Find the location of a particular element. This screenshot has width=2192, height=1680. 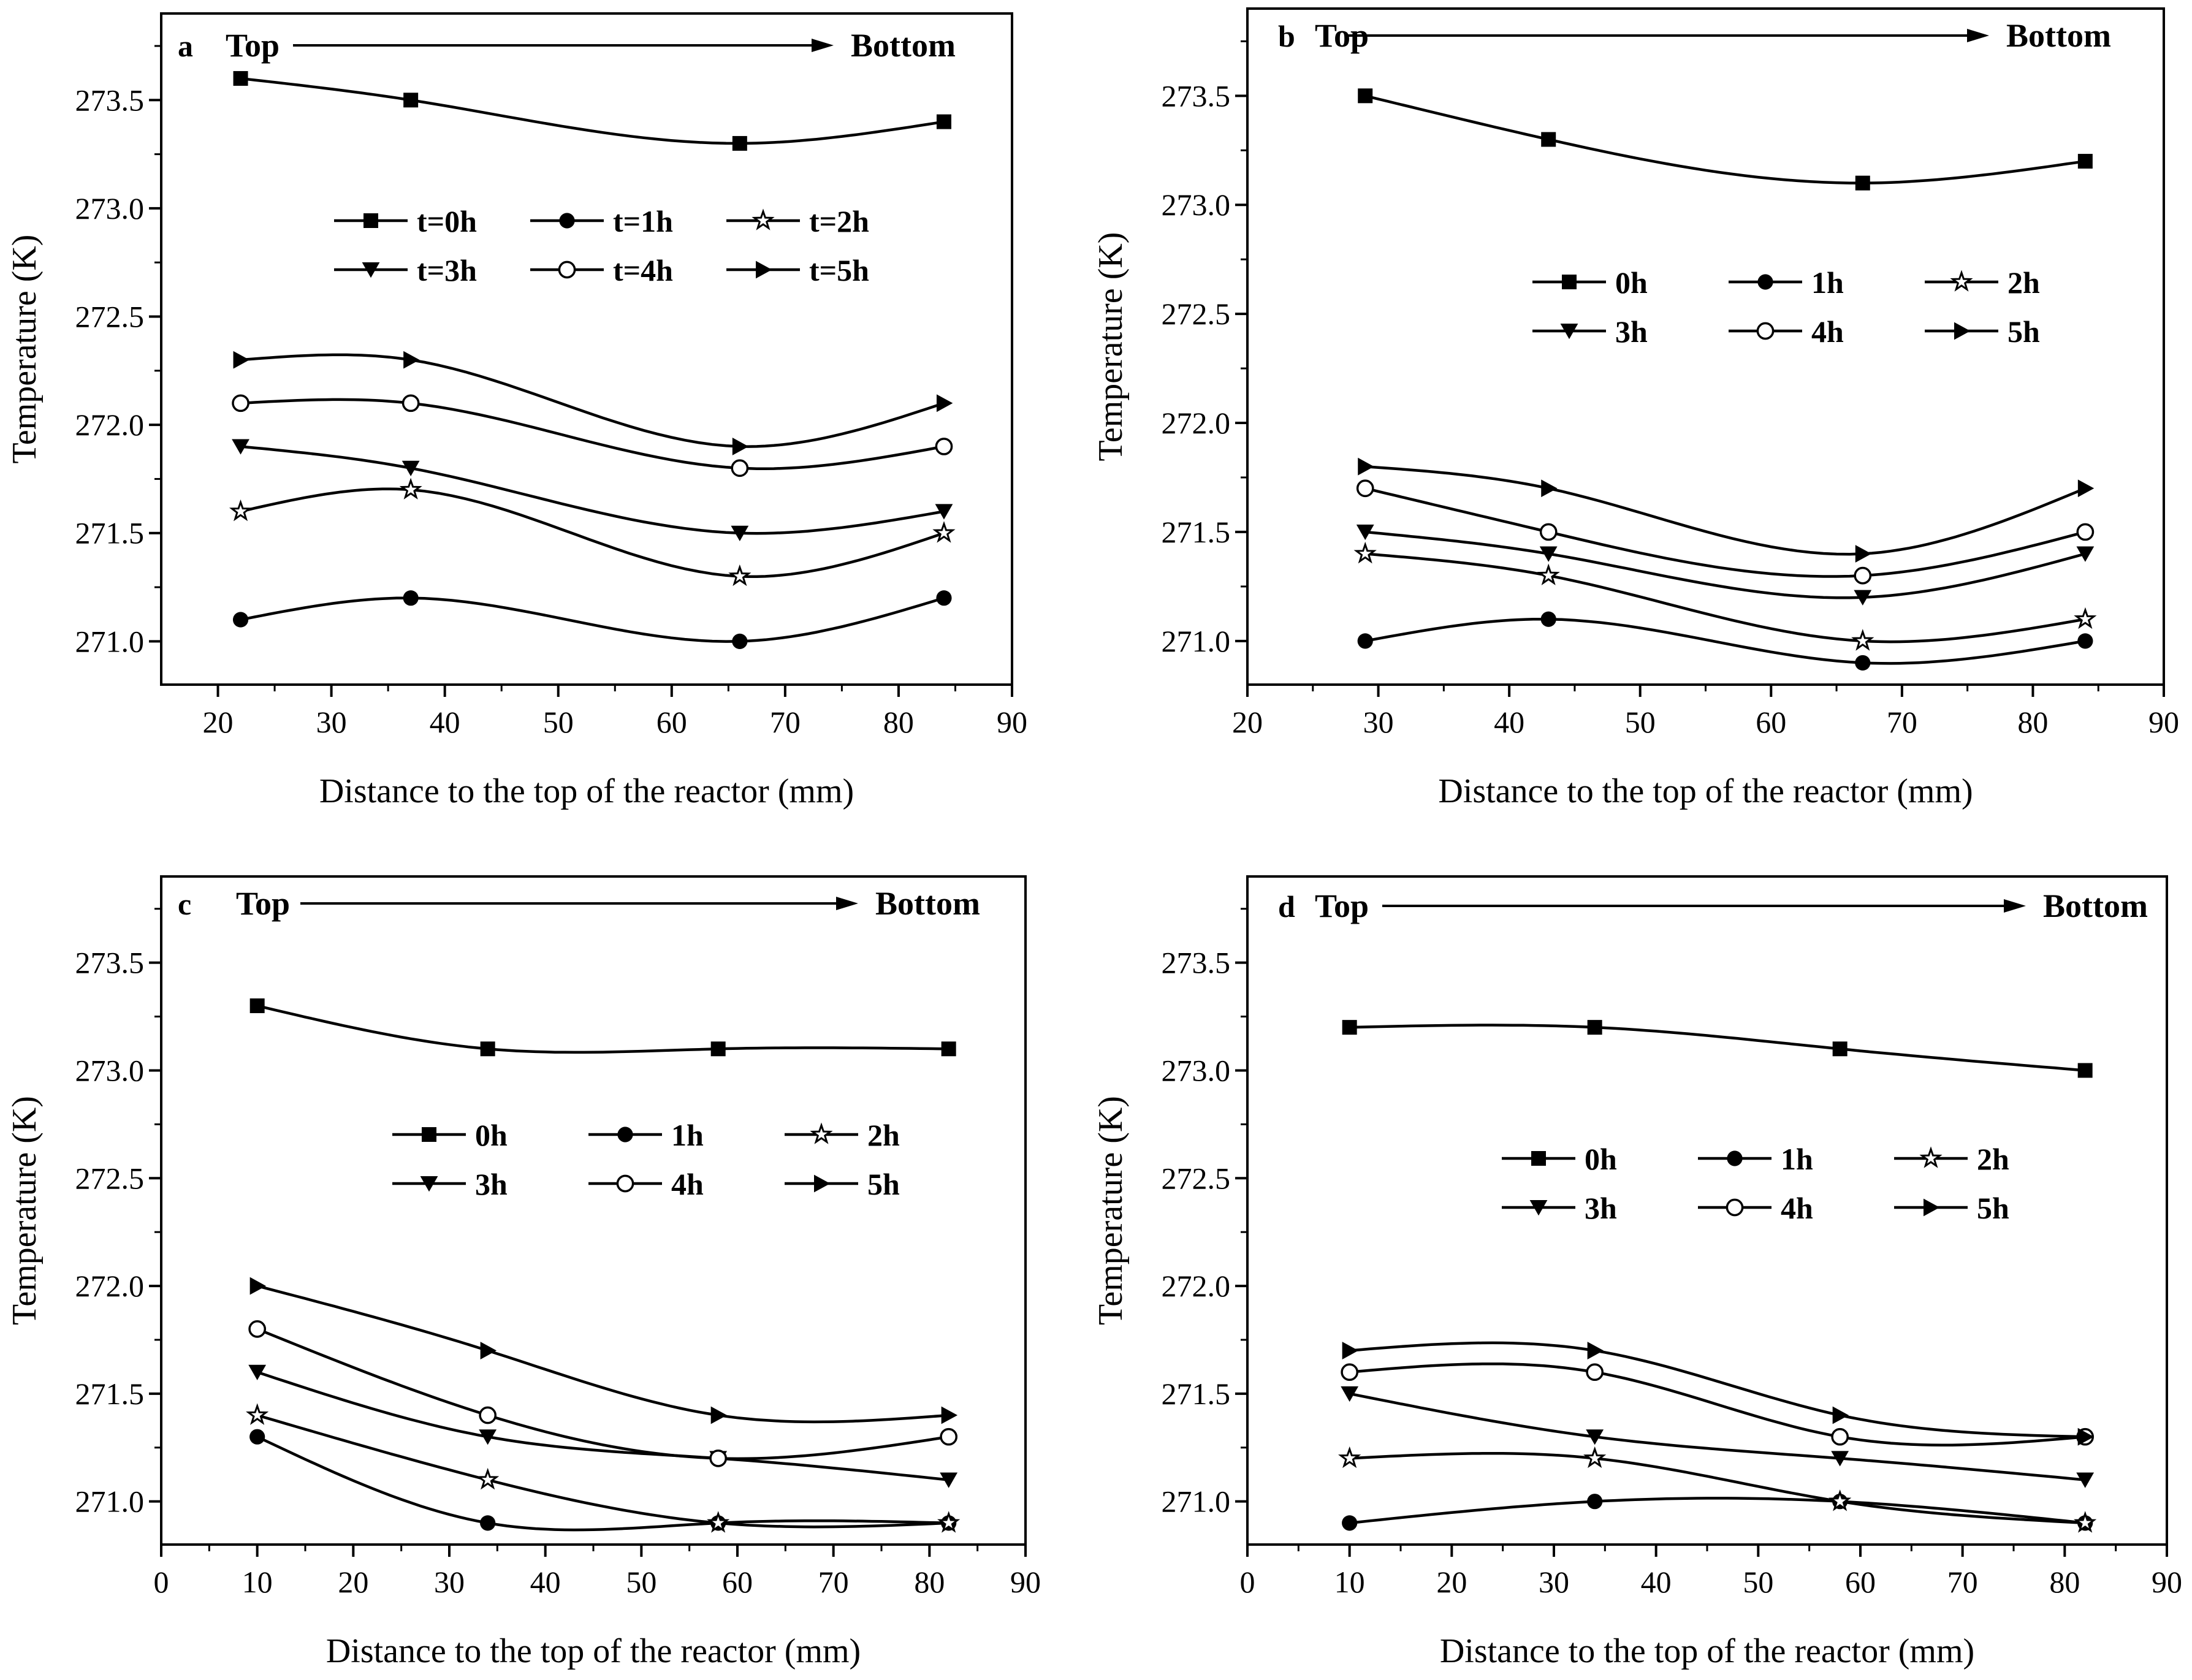

panel-letter: d is located at coordinates (1286, 907).